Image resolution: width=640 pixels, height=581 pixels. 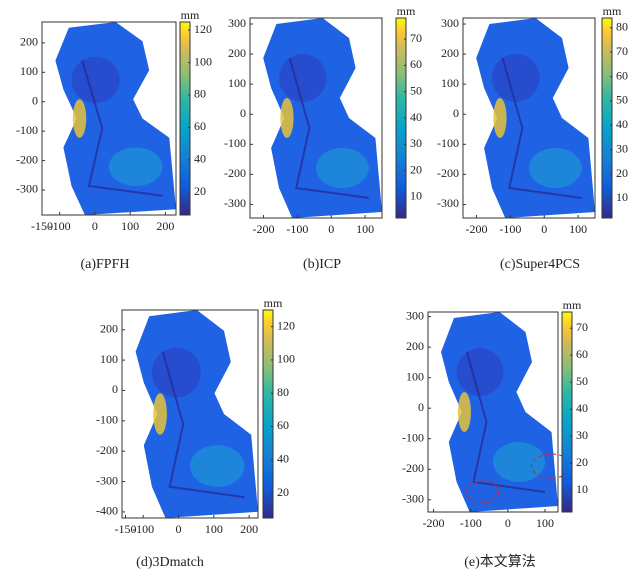 I want to click on caption: (d)3Dmatch, so click(x=170, y=562).